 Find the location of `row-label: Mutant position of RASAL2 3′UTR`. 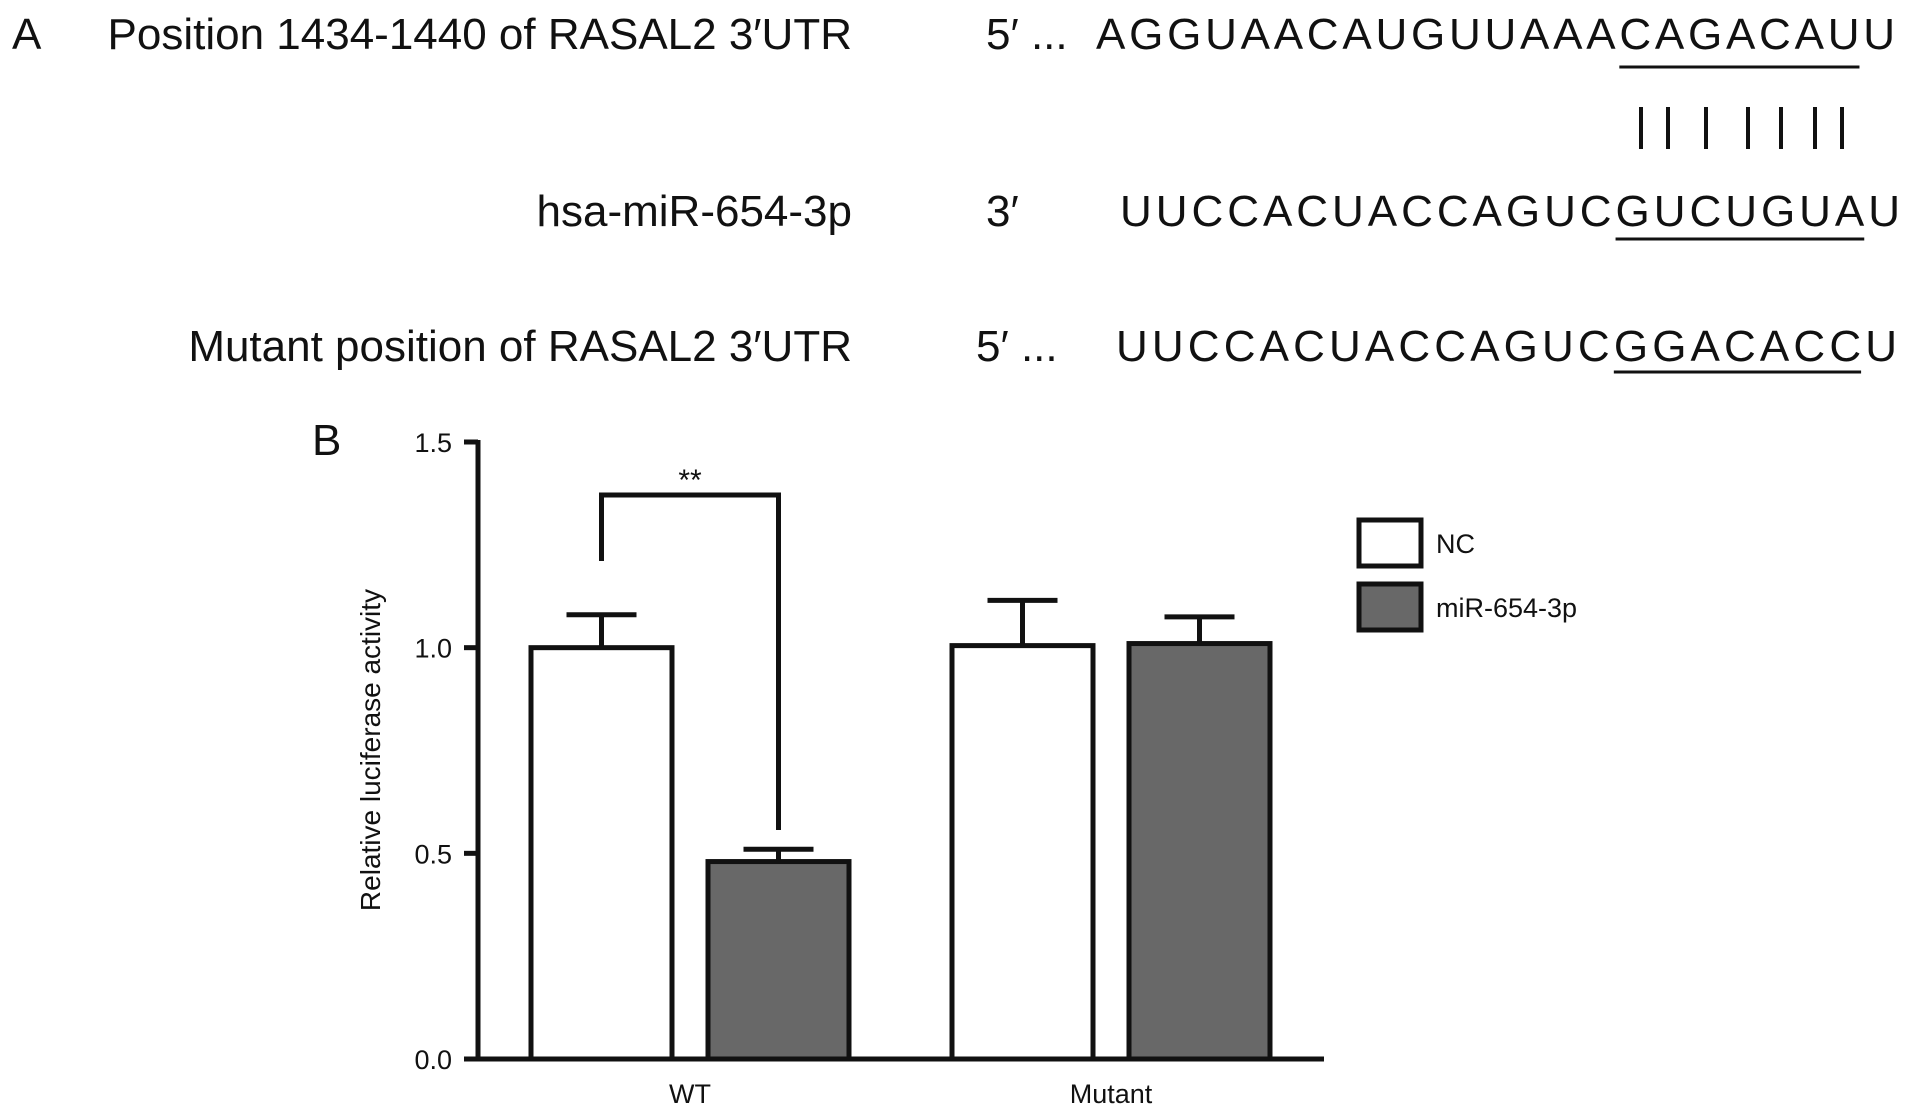

row-label: Mutant position of RASAL2 3′UTR is located at coordinates (520, 346).